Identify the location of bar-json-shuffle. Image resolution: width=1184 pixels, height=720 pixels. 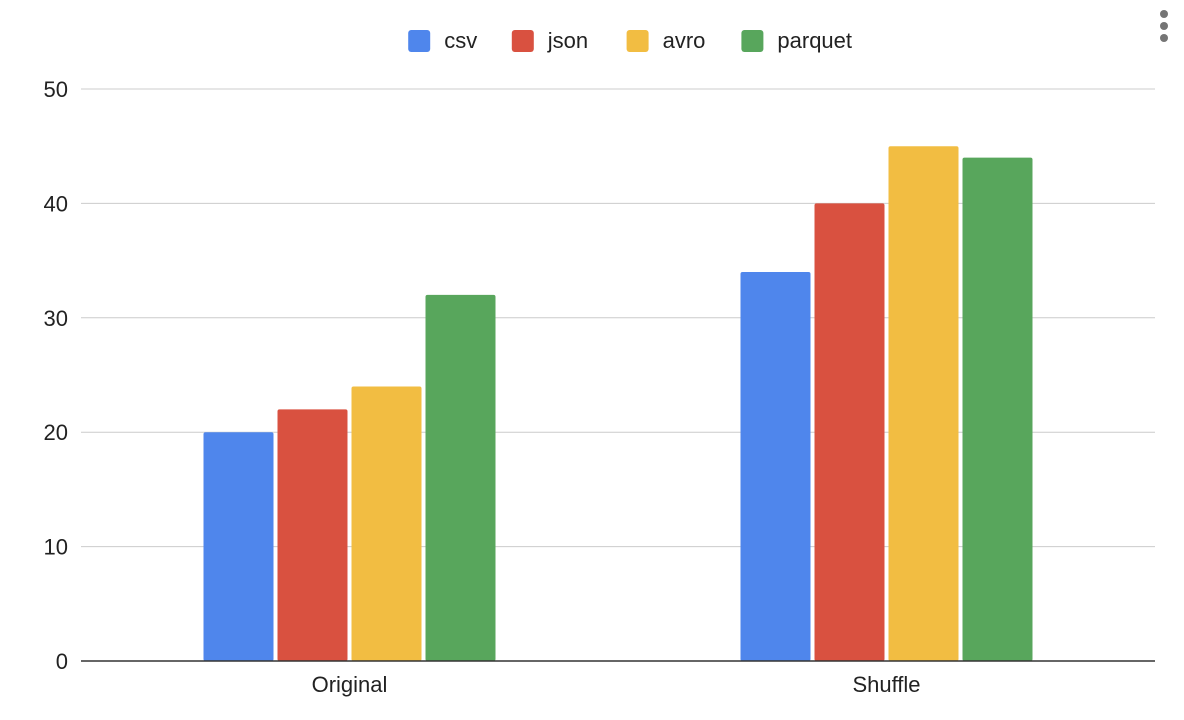
(849, 432).